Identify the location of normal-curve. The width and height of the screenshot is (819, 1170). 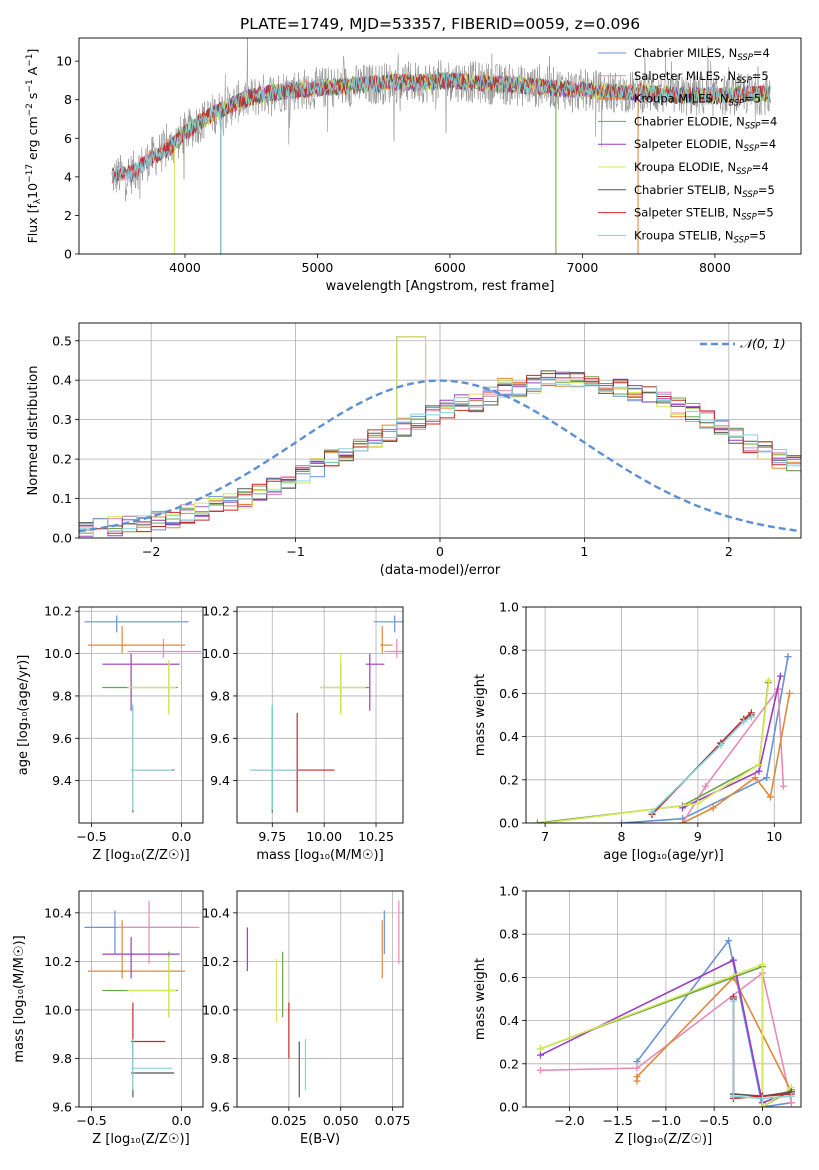
(439, 456).